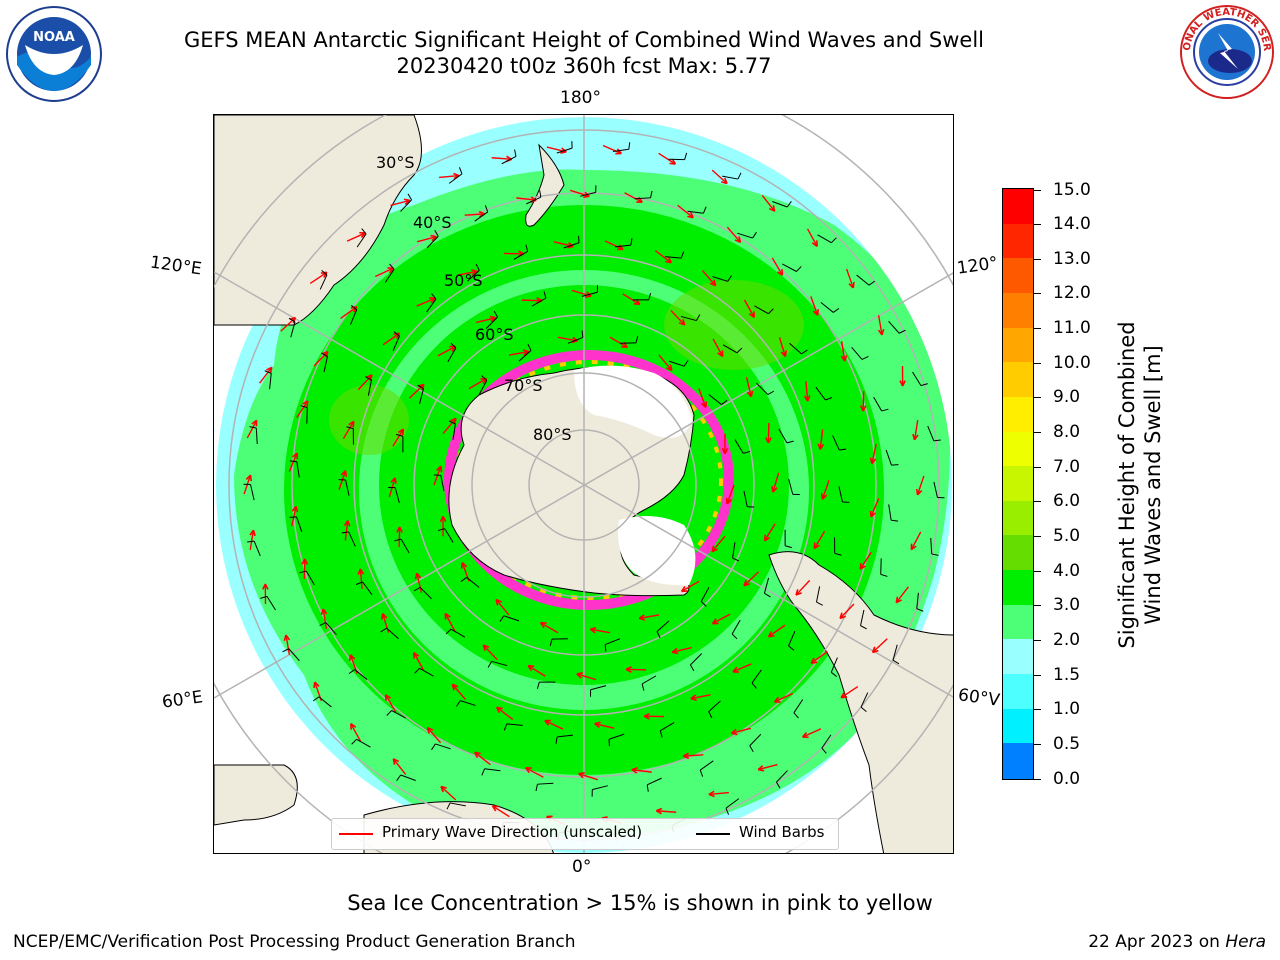 This screenshot has width=1280, height=960. What do you see at coordinates (580, 98) in the screenshot?
I see `lon-label-180: 180°` at bounding box center [580, 98].